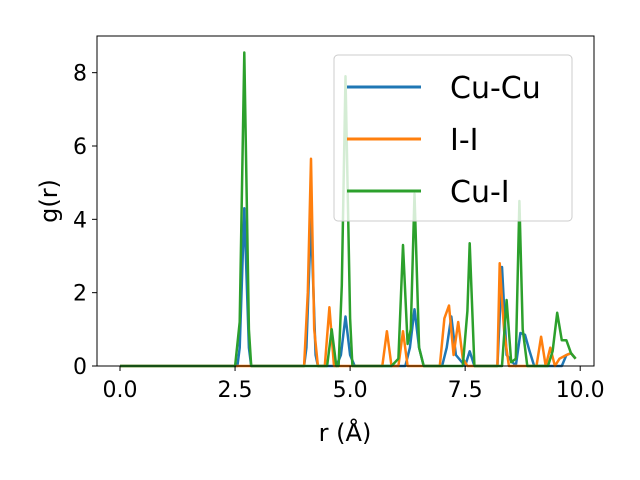  What do you see at coordinates (120, 390) in the screenshot?
I see `x-tick-label: 0.0` at bounding box center [120, 390].